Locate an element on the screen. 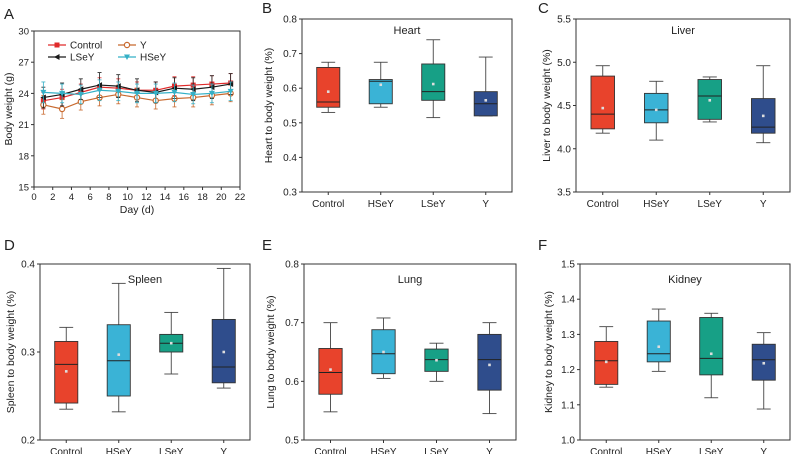 The image size is (796, 454). y-tick-label: 3.5 is located at coordinates (564, 193).